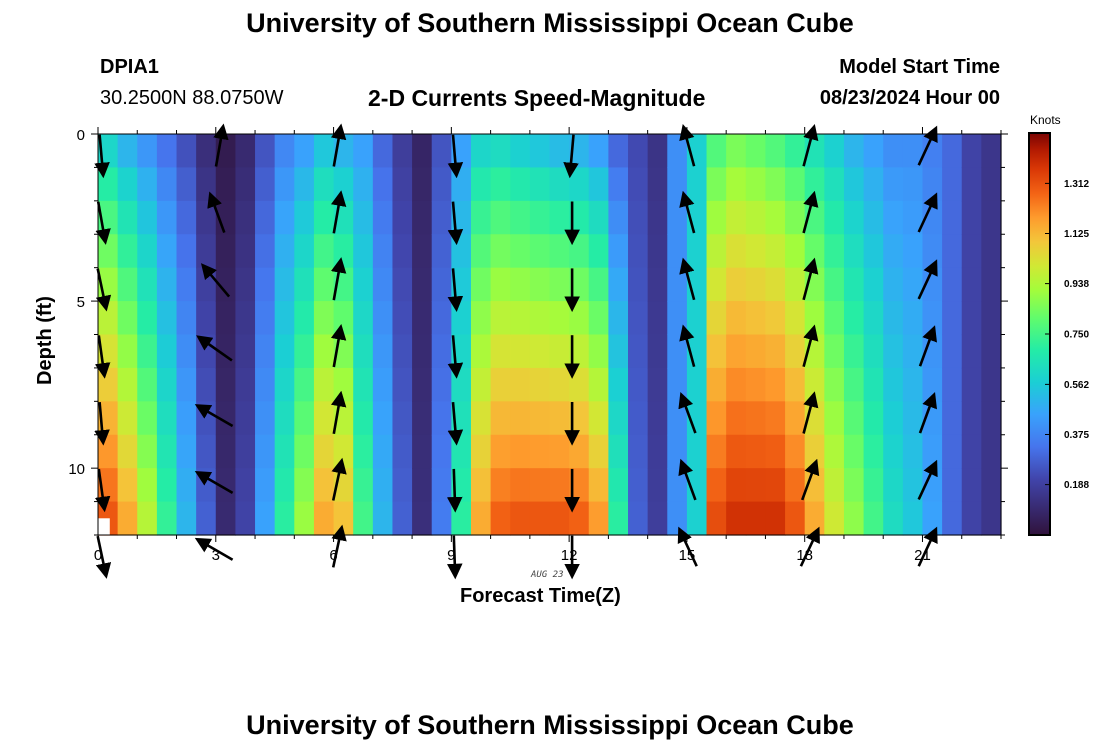 The image size is (1100, 750). Describe the element at coordinates (1076, 184) in the screenshot. I see `colorbar-tick-label: 1.312` at that location.